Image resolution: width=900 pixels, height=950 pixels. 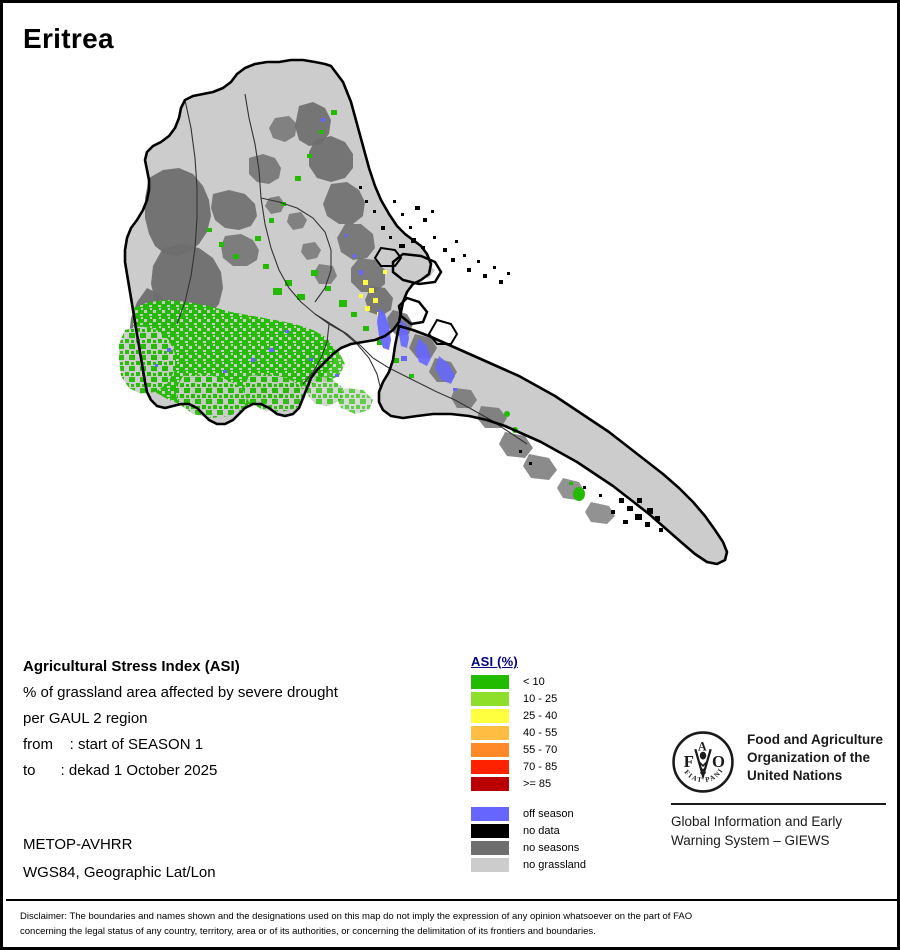 I want to click on legend-swatch-no-grassland, so click(x=490, y=864).